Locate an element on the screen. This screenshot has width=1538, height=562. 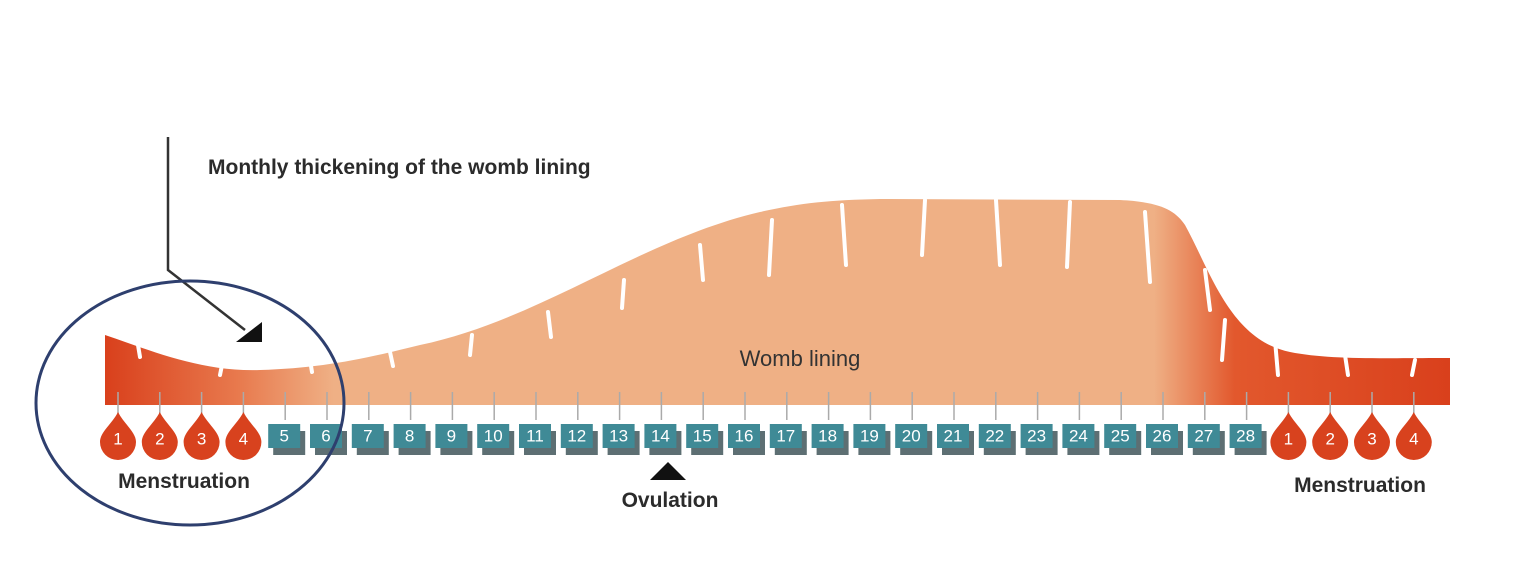
day-number: 13 is located at coordinates (618, 435).